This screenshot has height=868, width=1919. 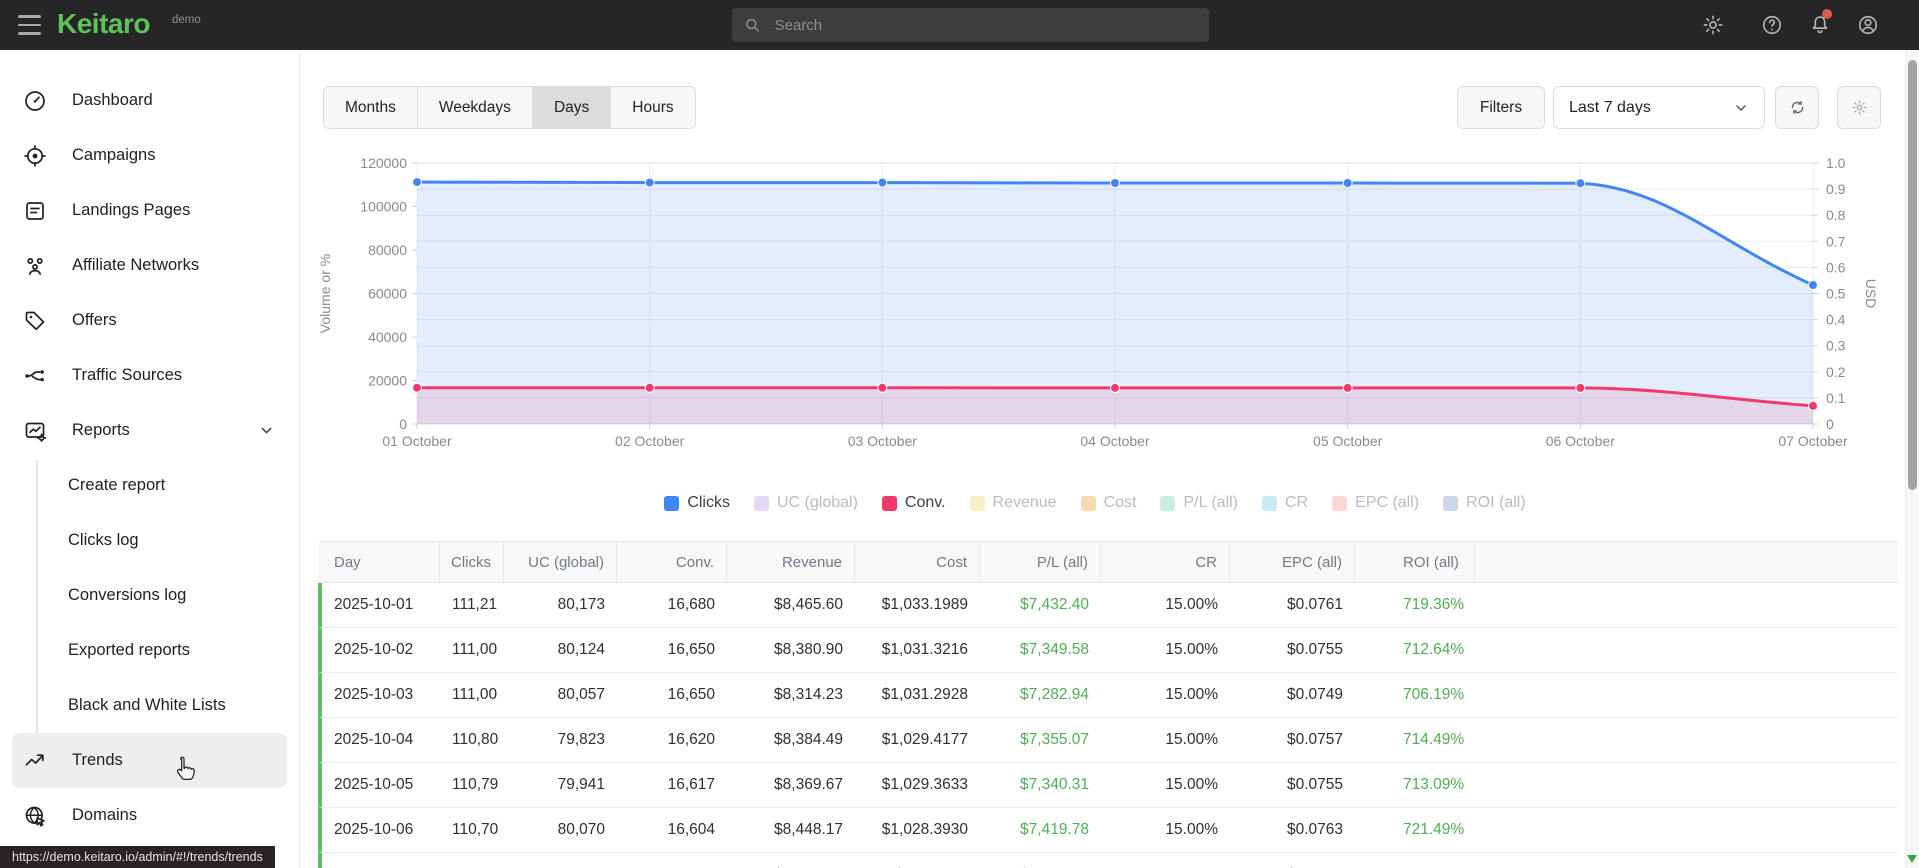 I want to click on legend-label: CR, so click(x=1297, y=502).